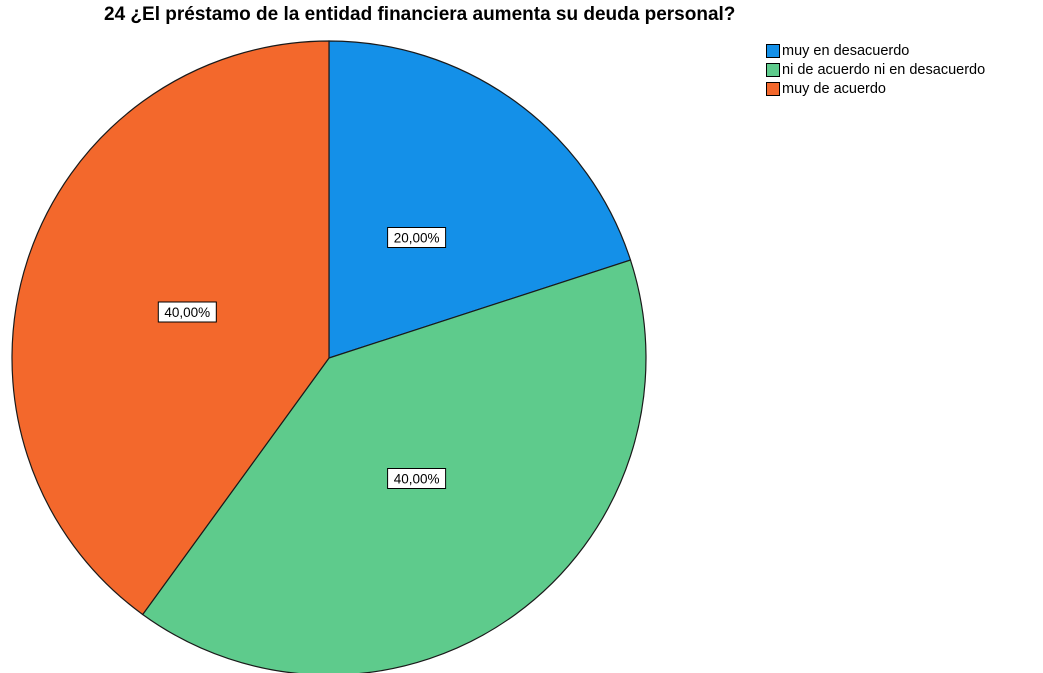  What do you see at coordinates (884, 69) in the screenshot?
I see `legend-label: ni de acuerdo ni en desacuerdo` at bounding box center [884, 69].